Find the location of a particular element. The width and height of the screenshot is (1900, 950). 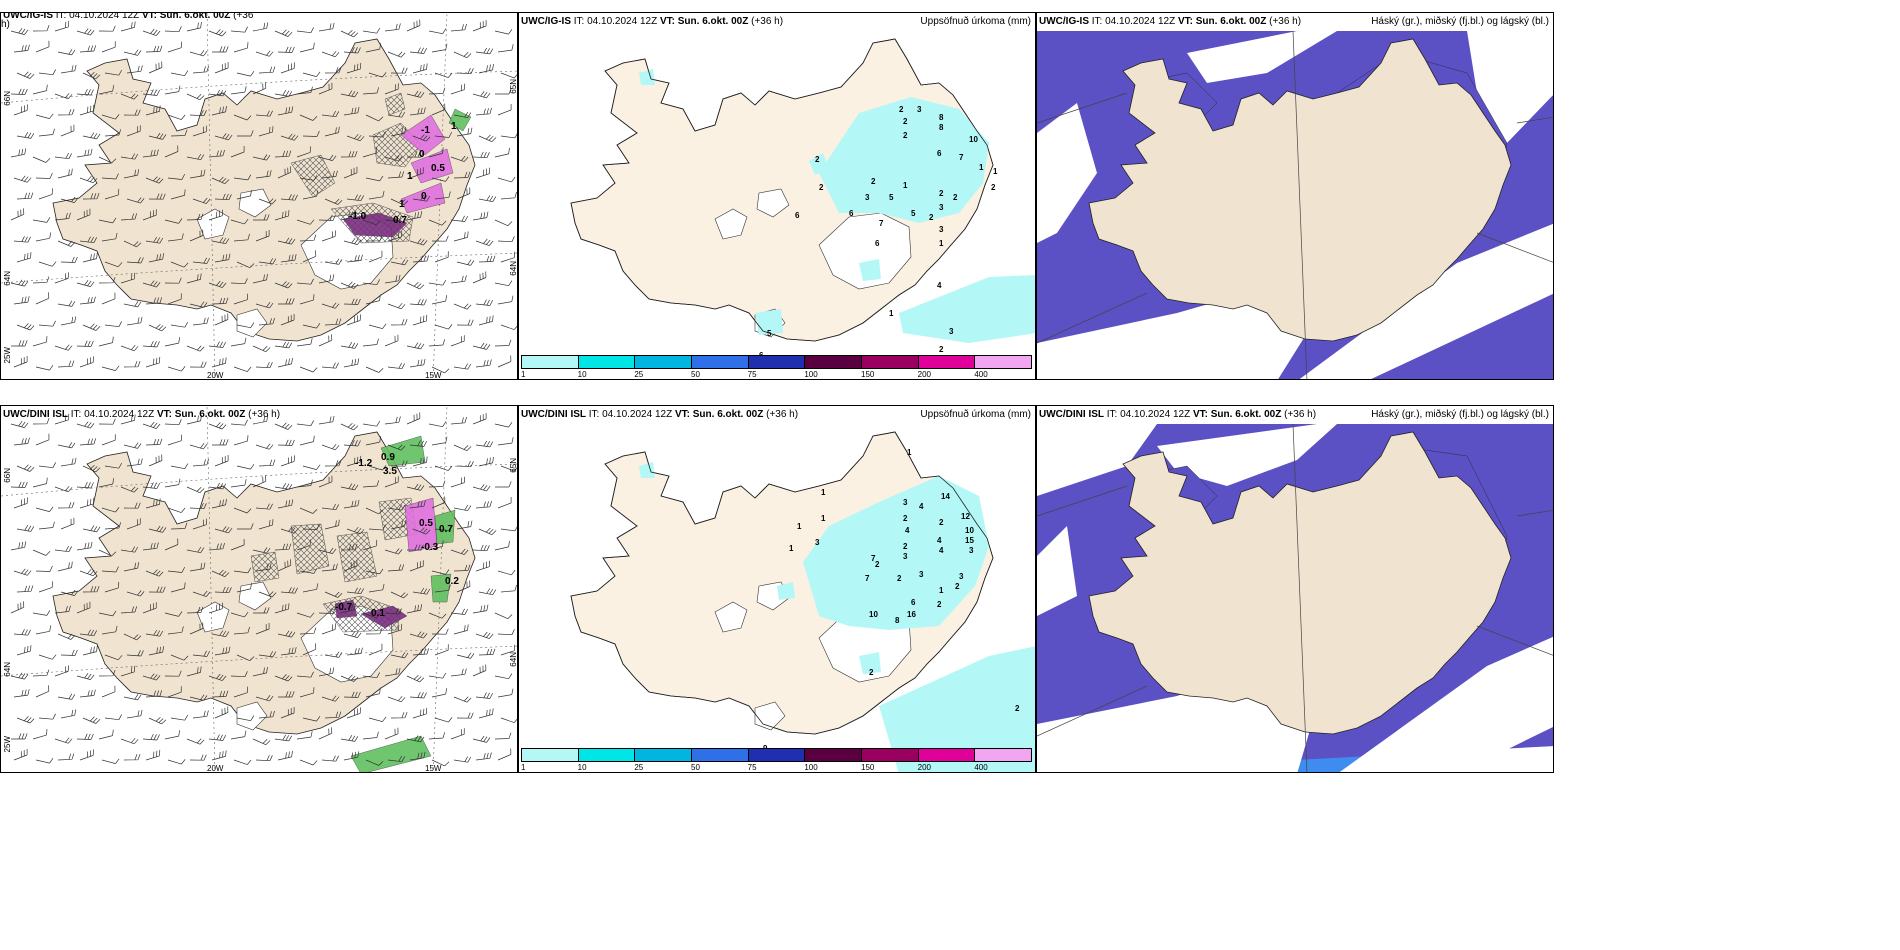

precip-colorbar: 1 10 25 50 75 100 150 200 400 is located at coordinates (776, 760).